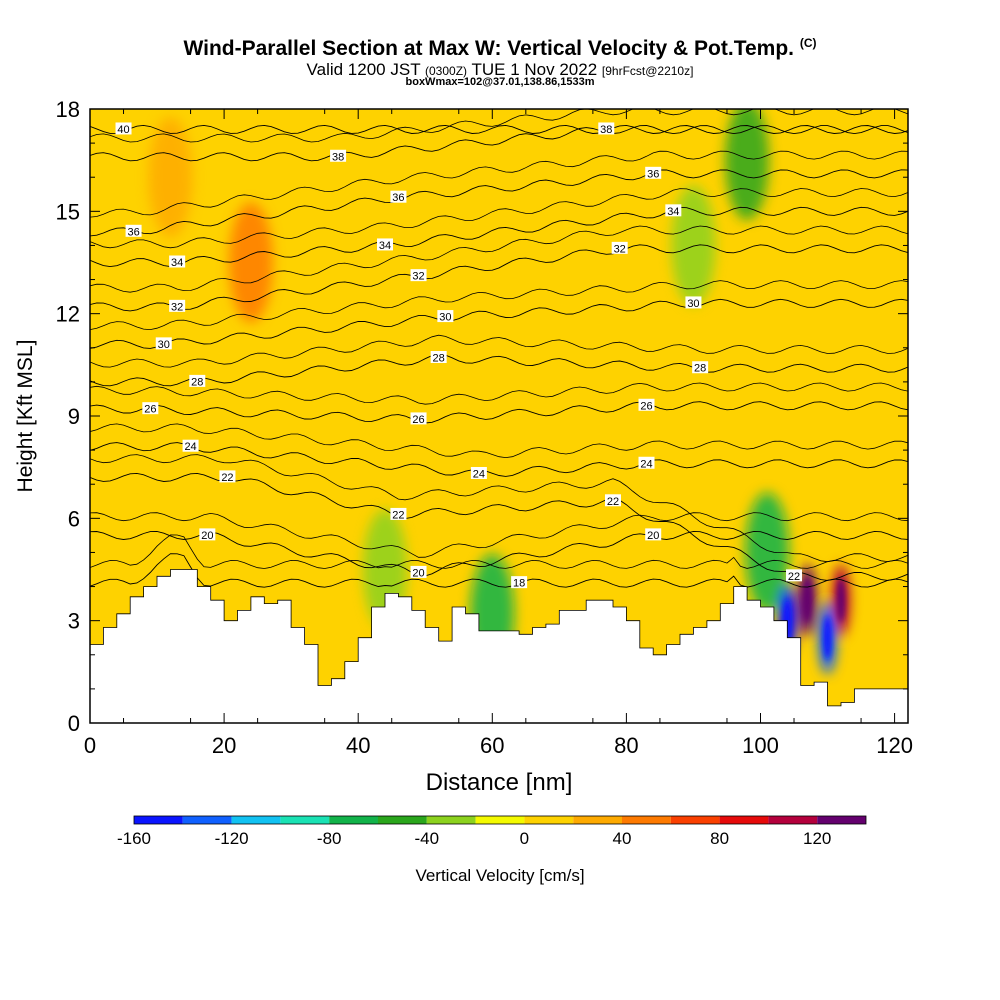  I want to click on x-tick-label: 80, so click(626, 745).